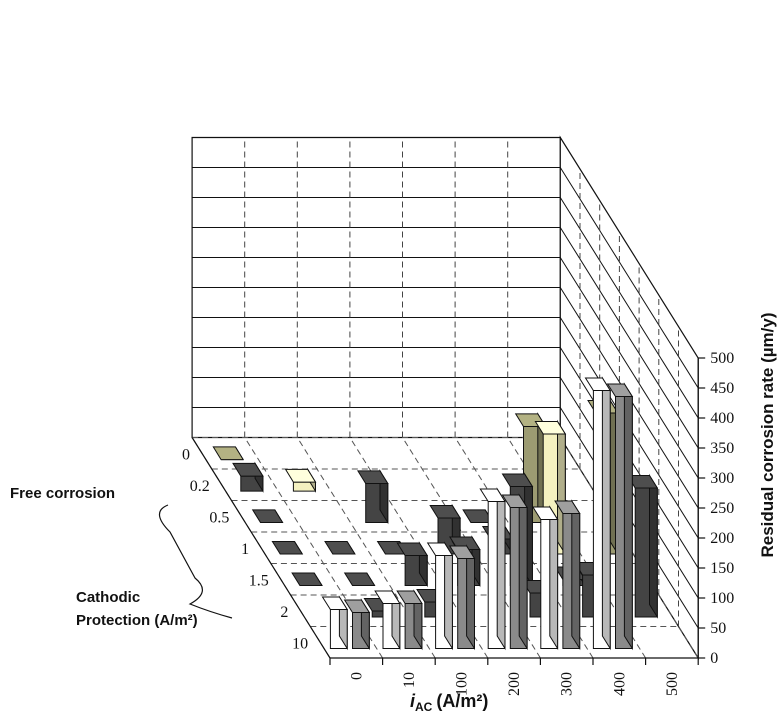 The width and height of the screenshot is (778, 713). Describe the element at coordinates (200, 486) in the screenshot. I see `depth-tick-label: 0.2` at that location.